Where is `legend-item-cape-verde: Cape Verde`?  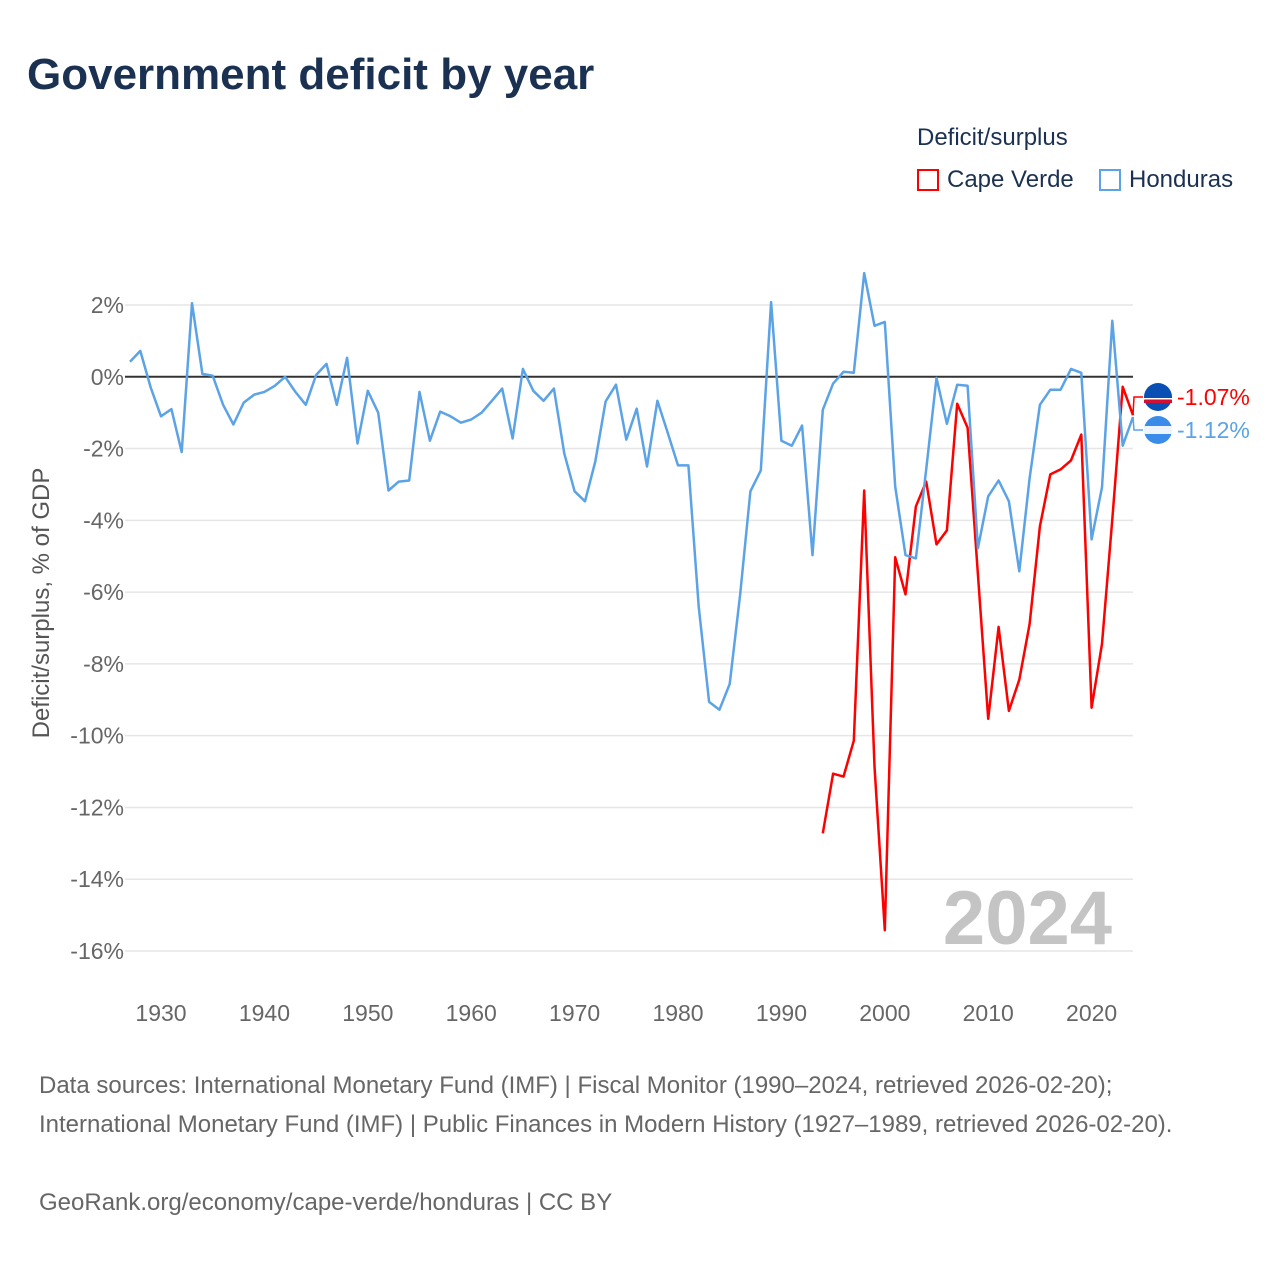
legend-item-cape-verde: Cape Verde is located at coordinates (995, 180).